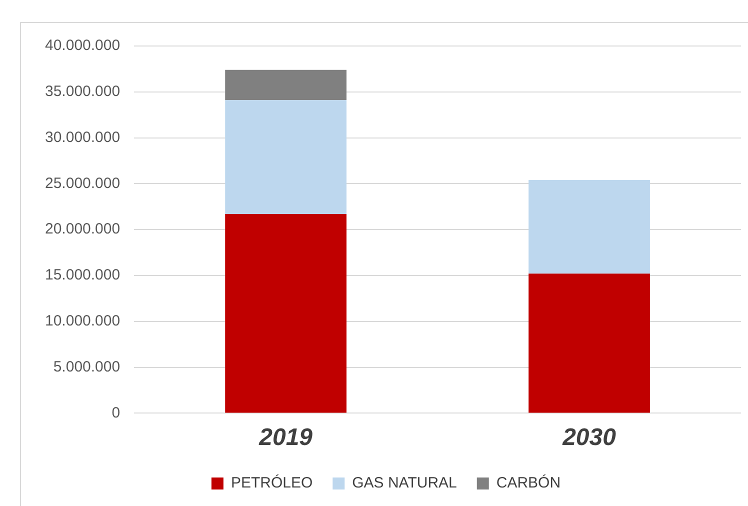 The image size is (748, 506). What do you see at coordinates (286, 438) in the screenshot?
I see `x-tick-label: 2019` at bounding box center [286, 438].